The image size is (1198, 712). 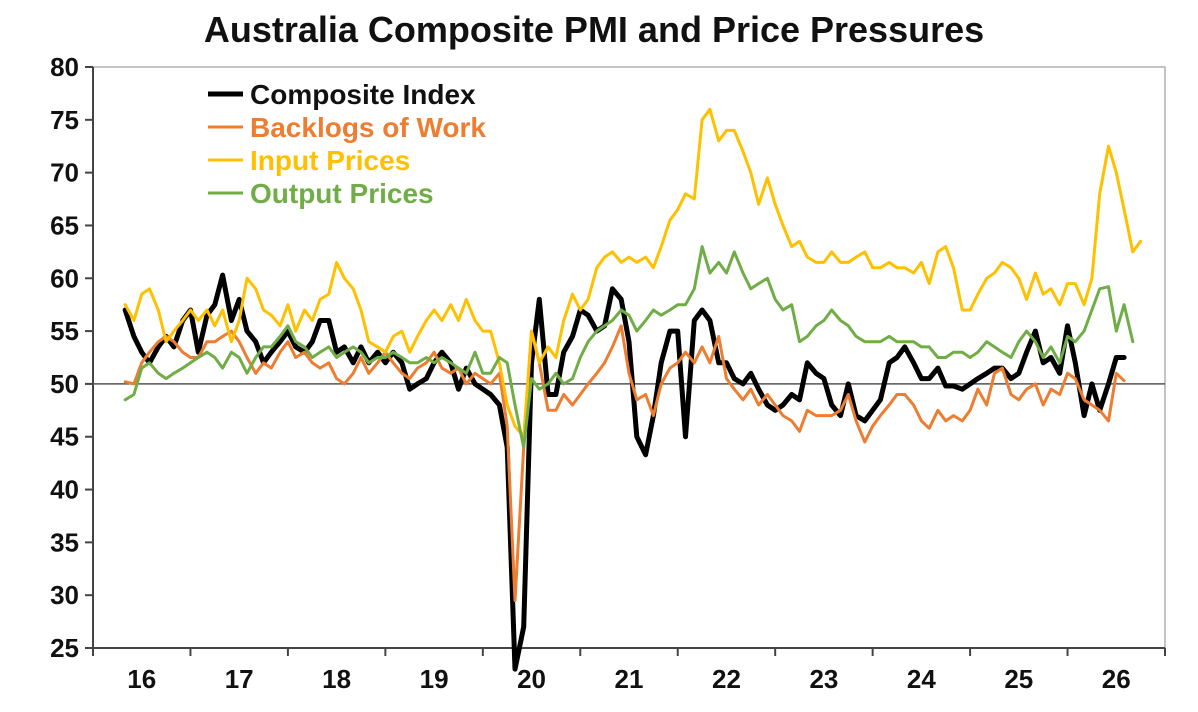 I want to click on x-tick-label: 24, so click(x=921, y=679).